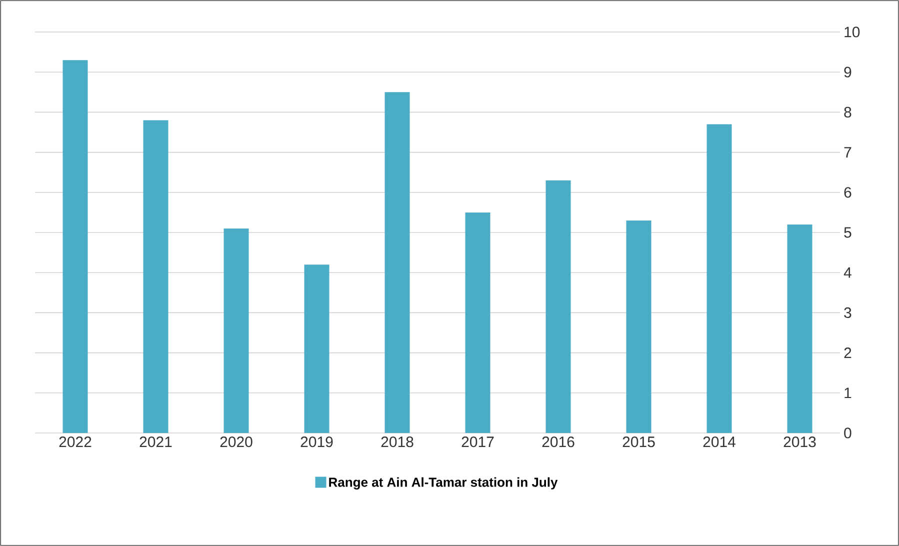  Describe the element at coordinates (719, 442) in the screenshot. I see `x-tick-label: 2014` at that location.